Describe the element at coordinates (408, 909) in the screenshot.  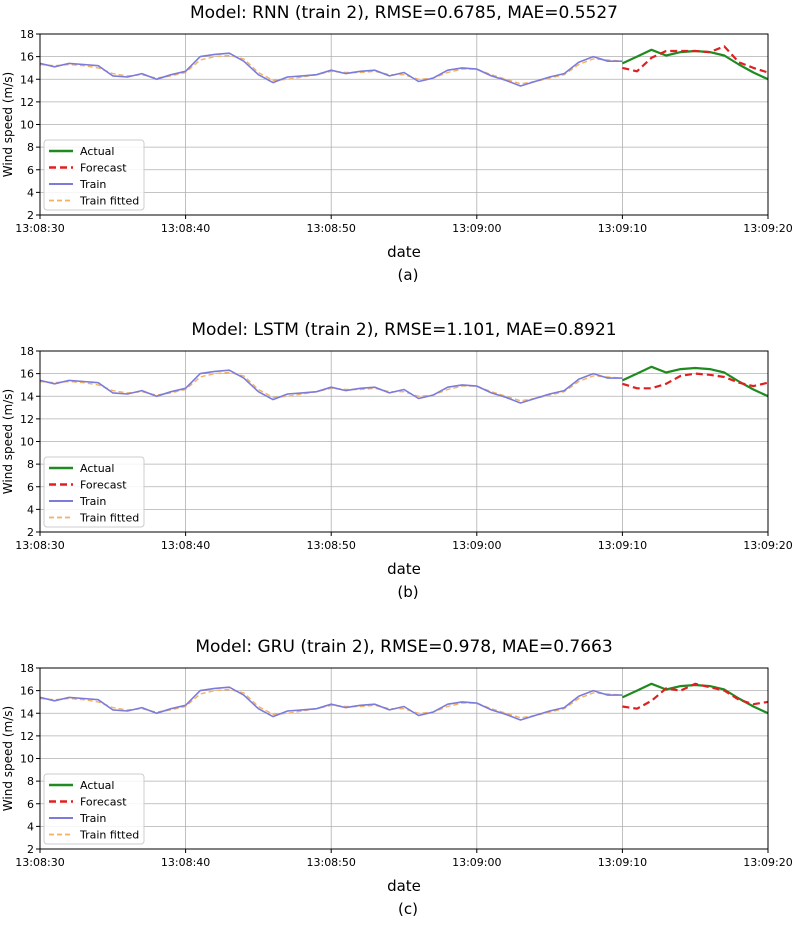
I see `panel-label: (c)` at that location.